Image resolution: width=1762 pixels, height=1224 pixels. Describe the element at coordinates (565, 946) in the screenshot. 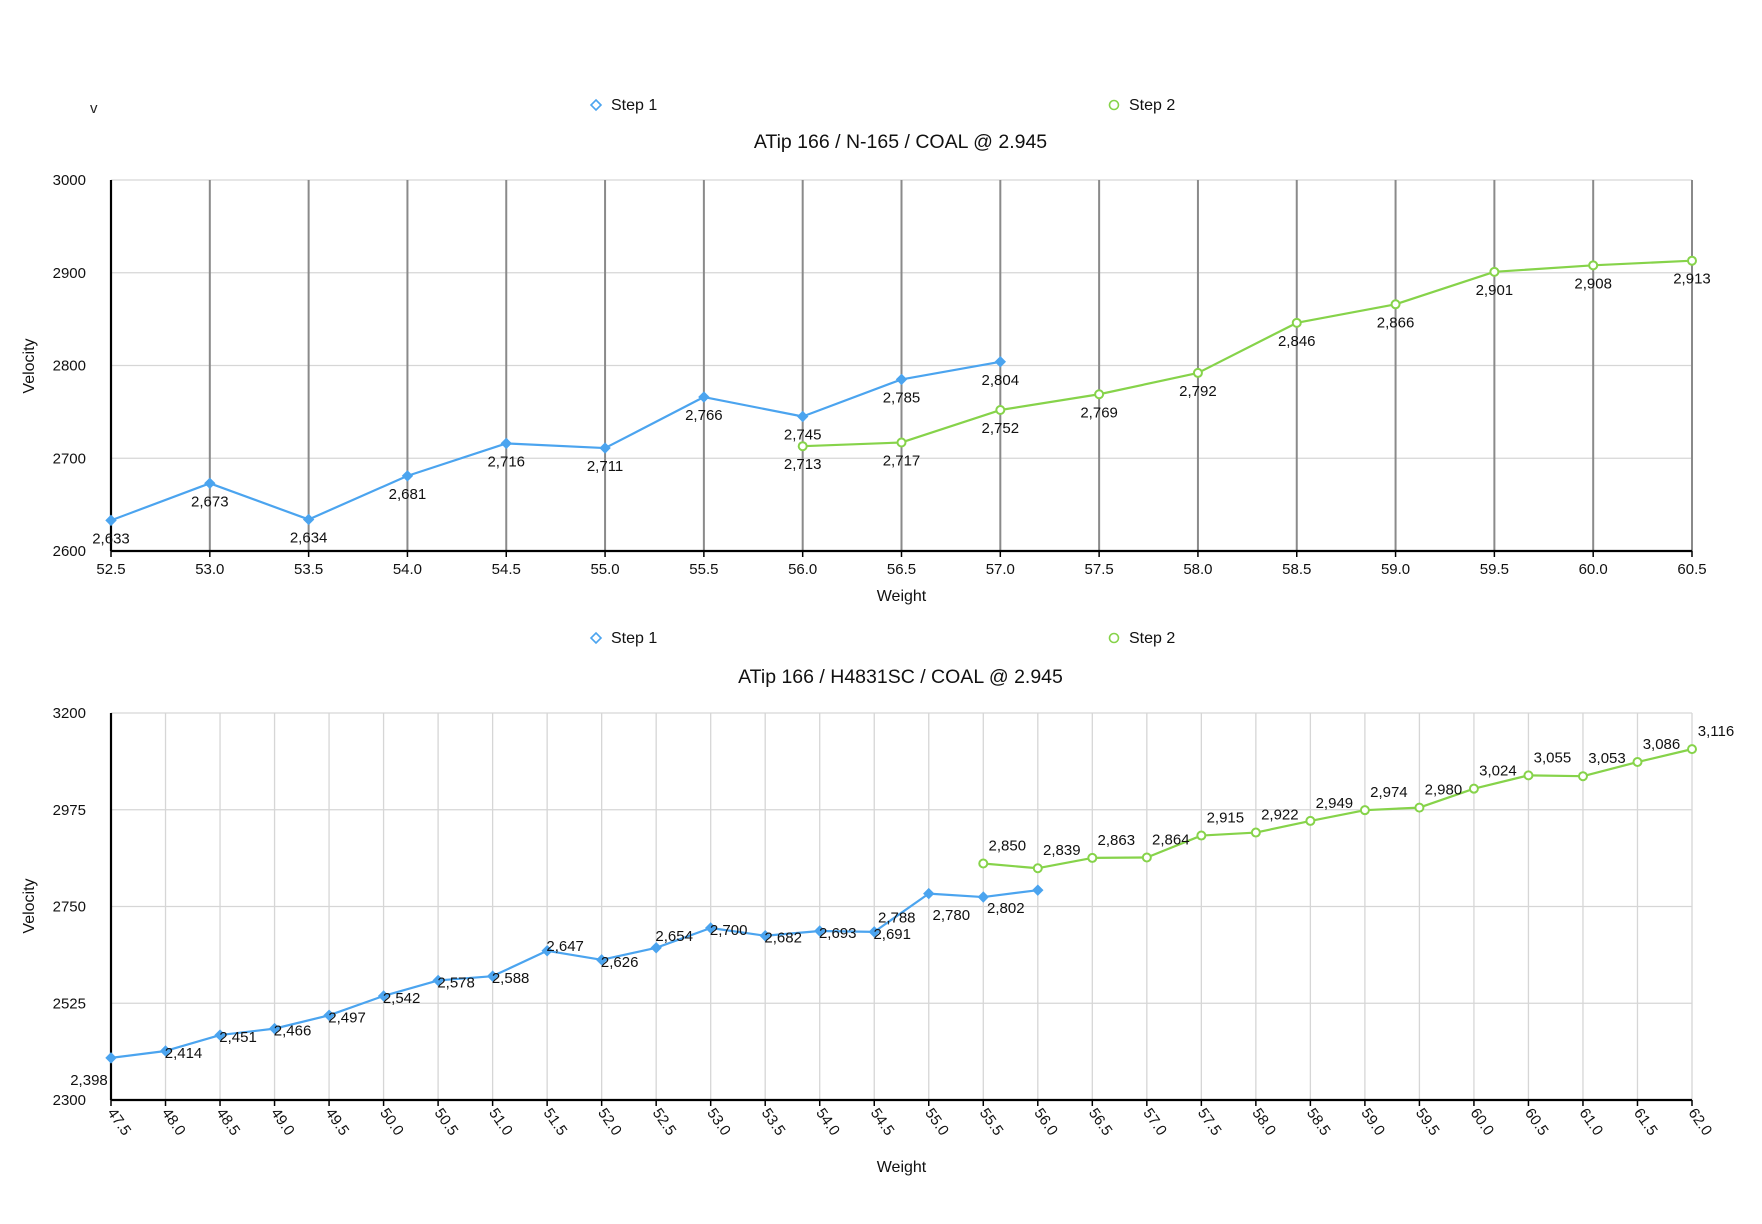

I see `data-label: 2,647` at that location.